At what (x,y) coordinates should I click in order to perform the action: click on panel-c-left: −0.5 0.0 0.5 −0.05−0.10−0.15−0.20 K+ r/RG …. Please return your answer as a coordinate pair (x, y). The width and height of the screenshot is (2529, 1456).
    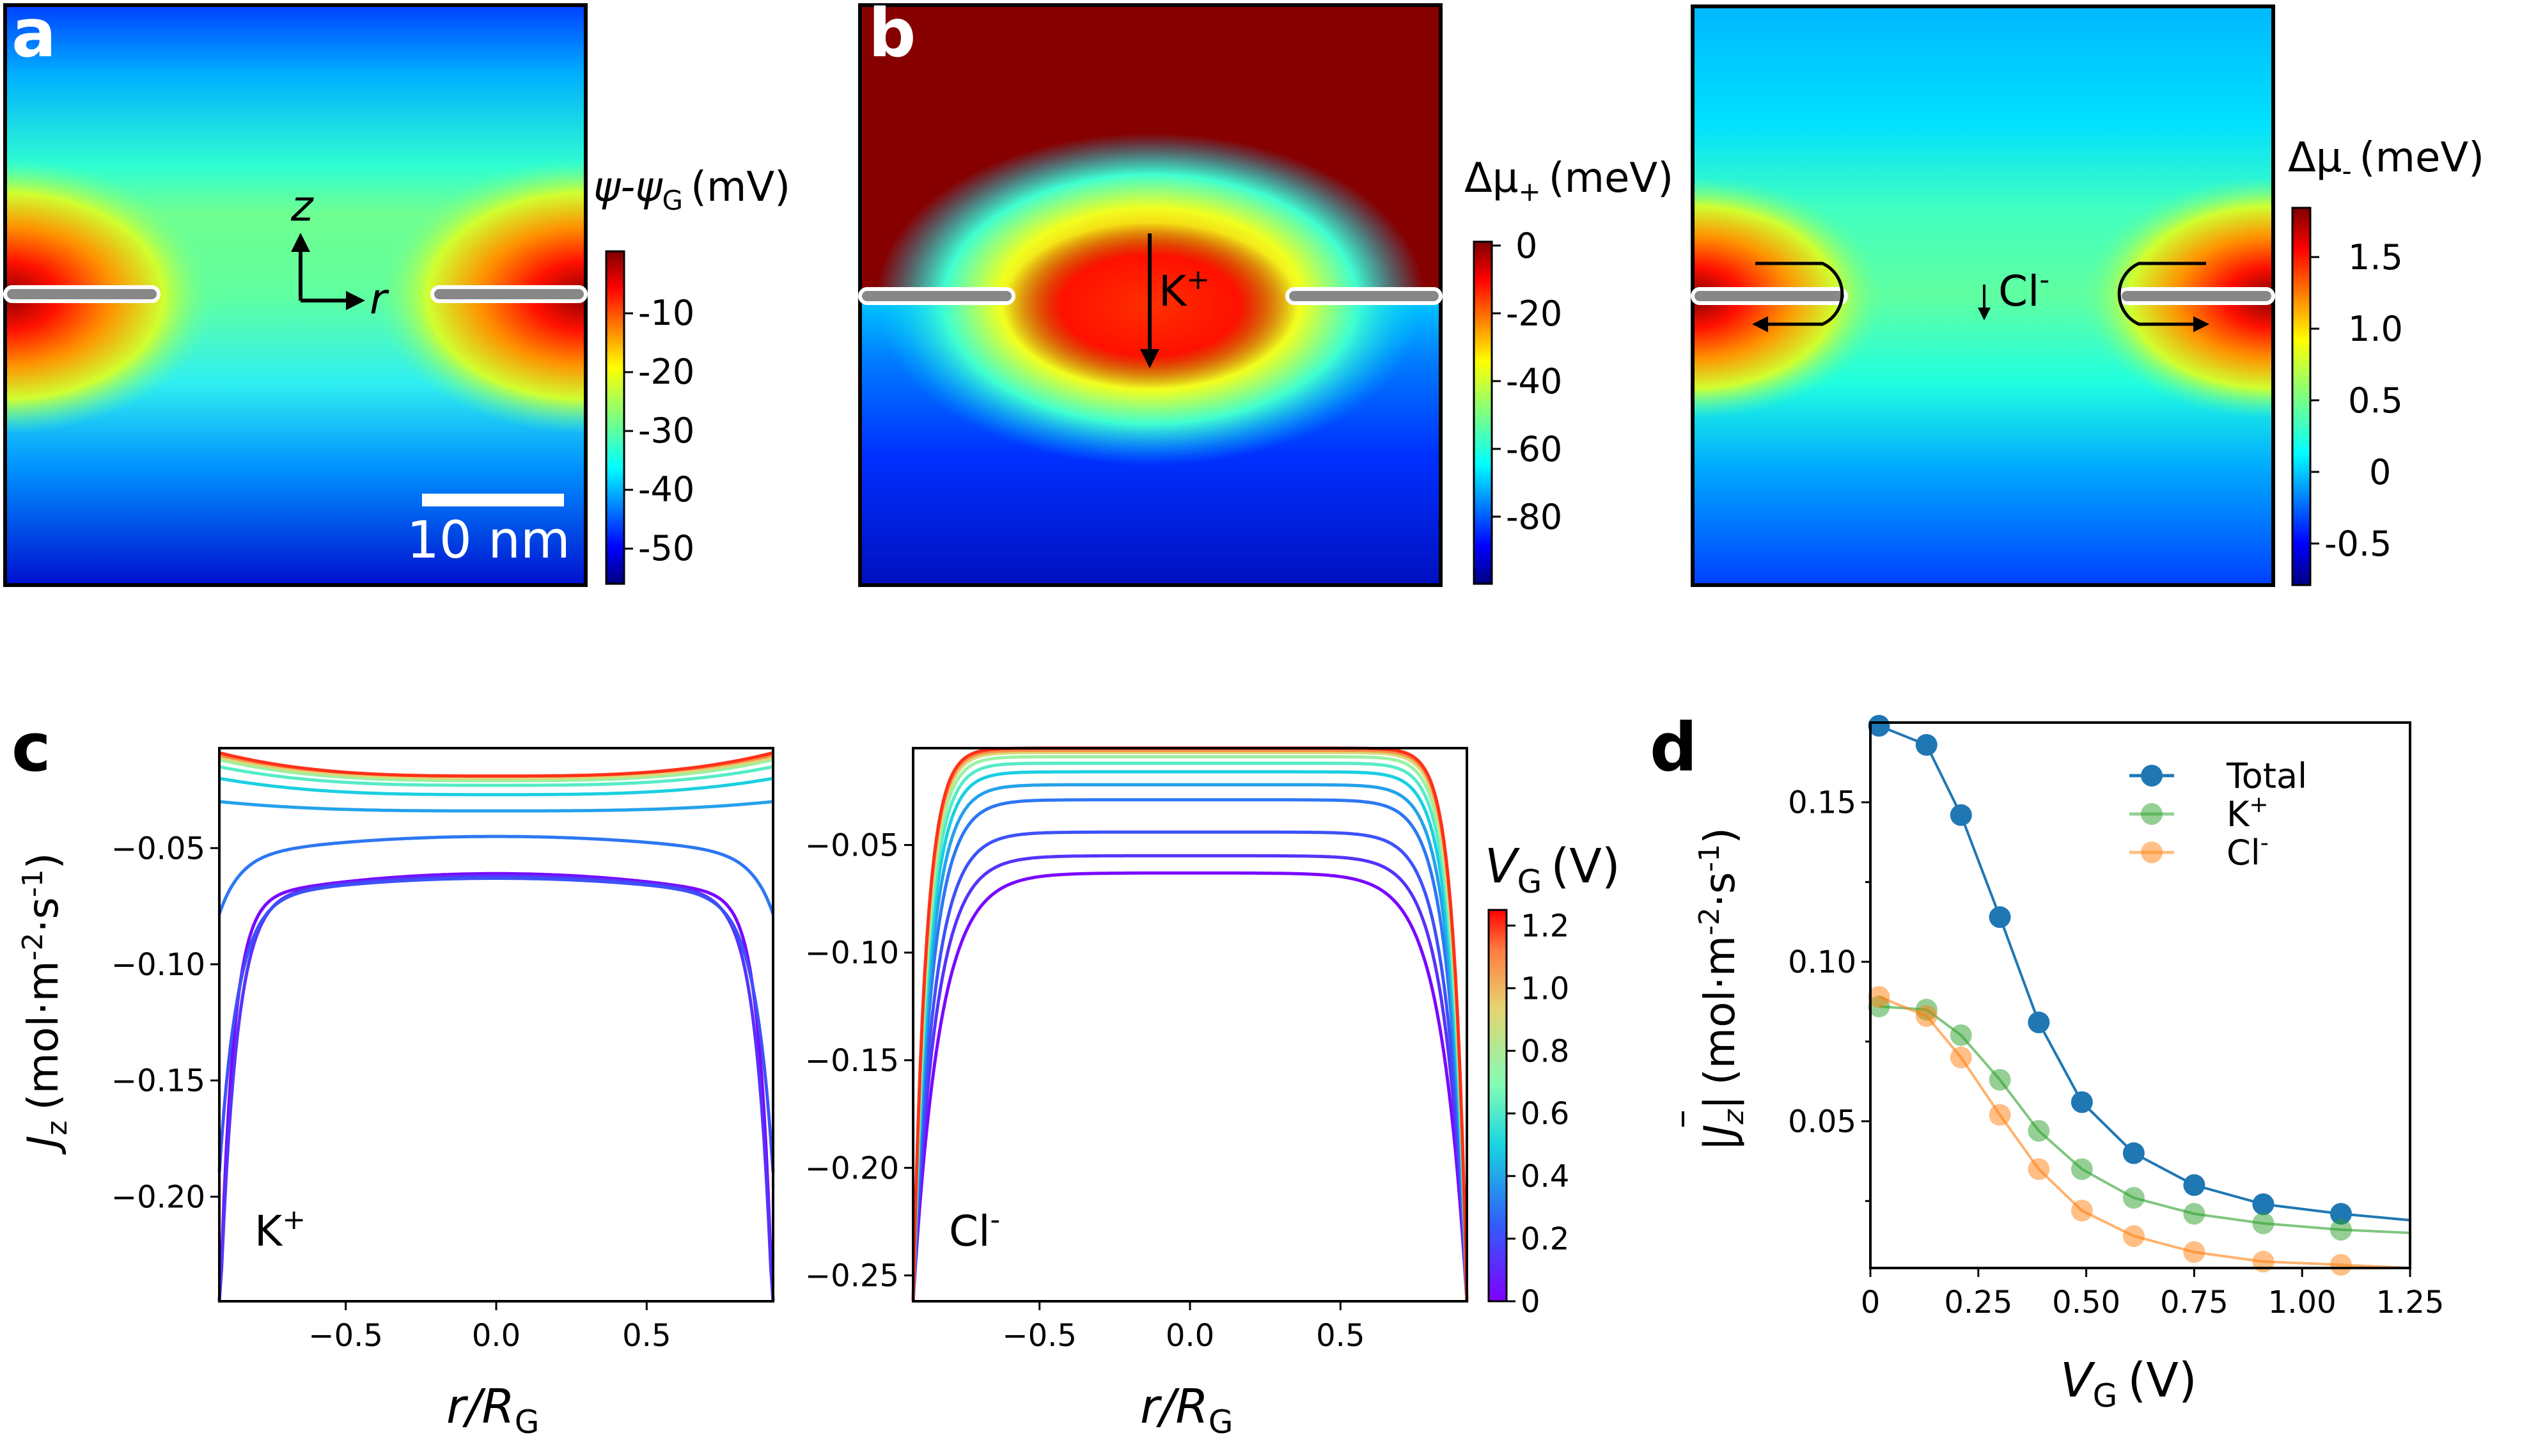
    Looking at the image, I should click on (396, 1094).